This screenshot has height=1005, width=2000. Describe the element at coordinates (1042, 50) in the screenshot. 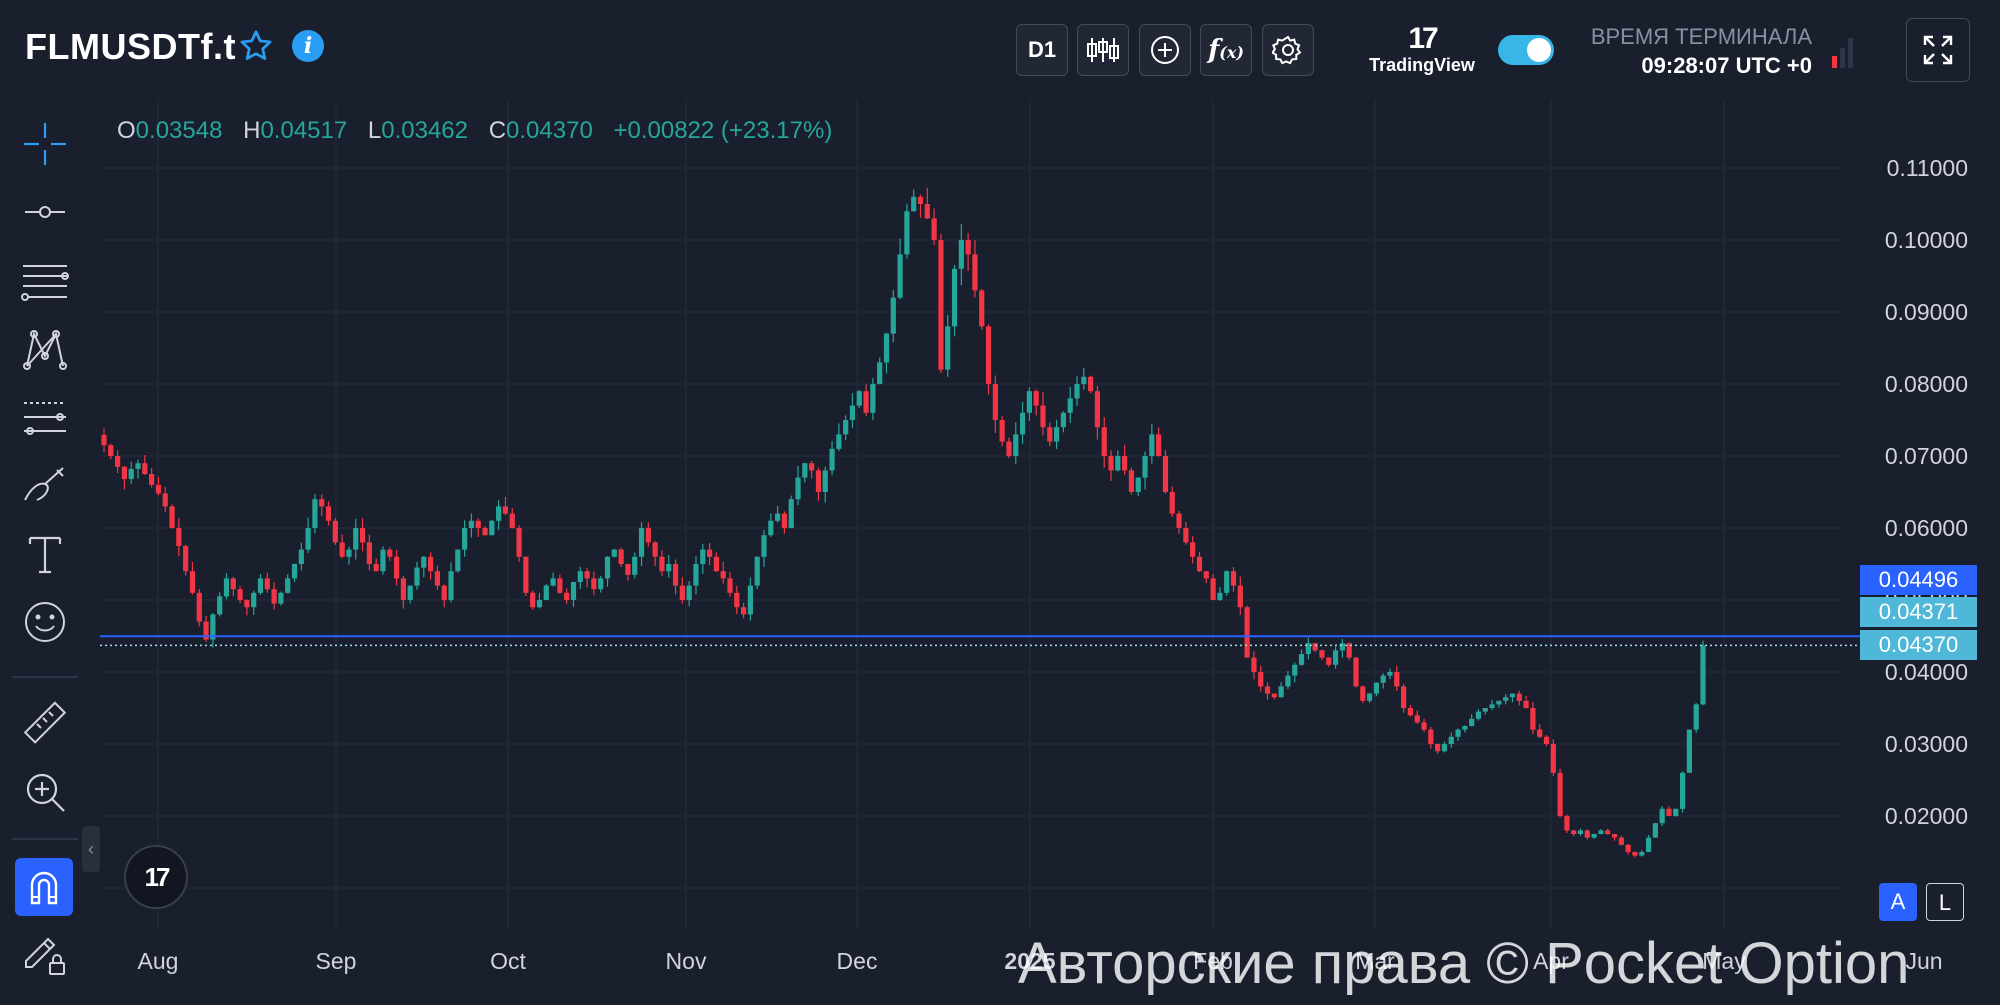

I see `timeframe-button: D1` at that location.